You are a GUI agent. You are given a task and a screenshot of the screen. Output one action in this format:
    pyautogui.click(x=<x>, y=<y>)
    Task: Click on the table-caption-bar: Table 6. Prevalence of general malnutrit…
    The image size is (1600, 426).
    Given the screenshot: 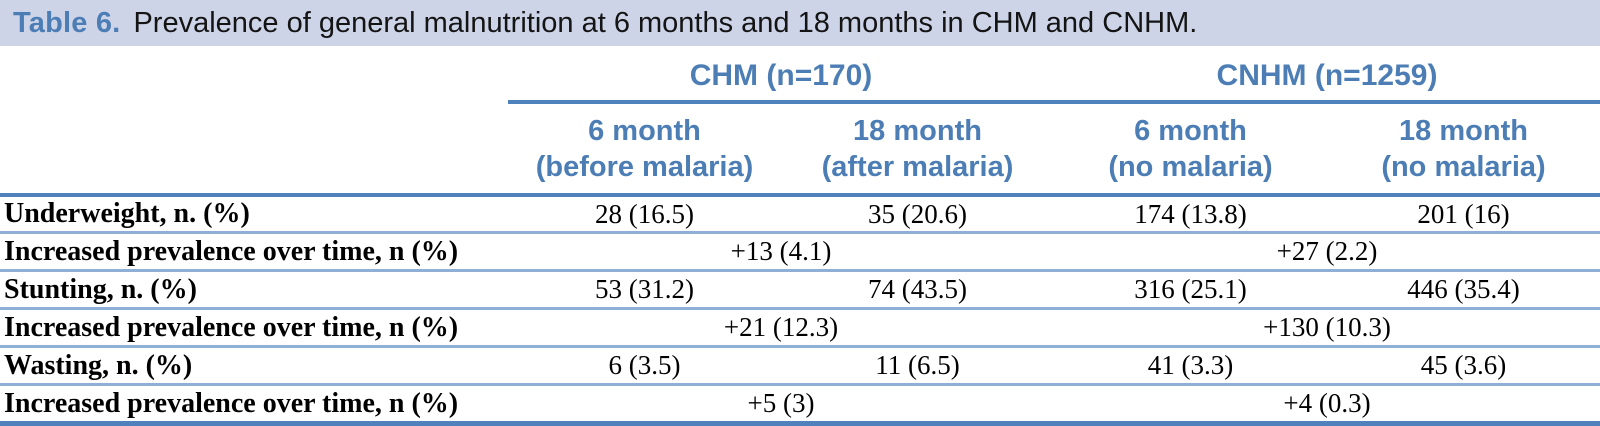 What is the action you would take?
    pyautogui.click(x=800, y=23)
    